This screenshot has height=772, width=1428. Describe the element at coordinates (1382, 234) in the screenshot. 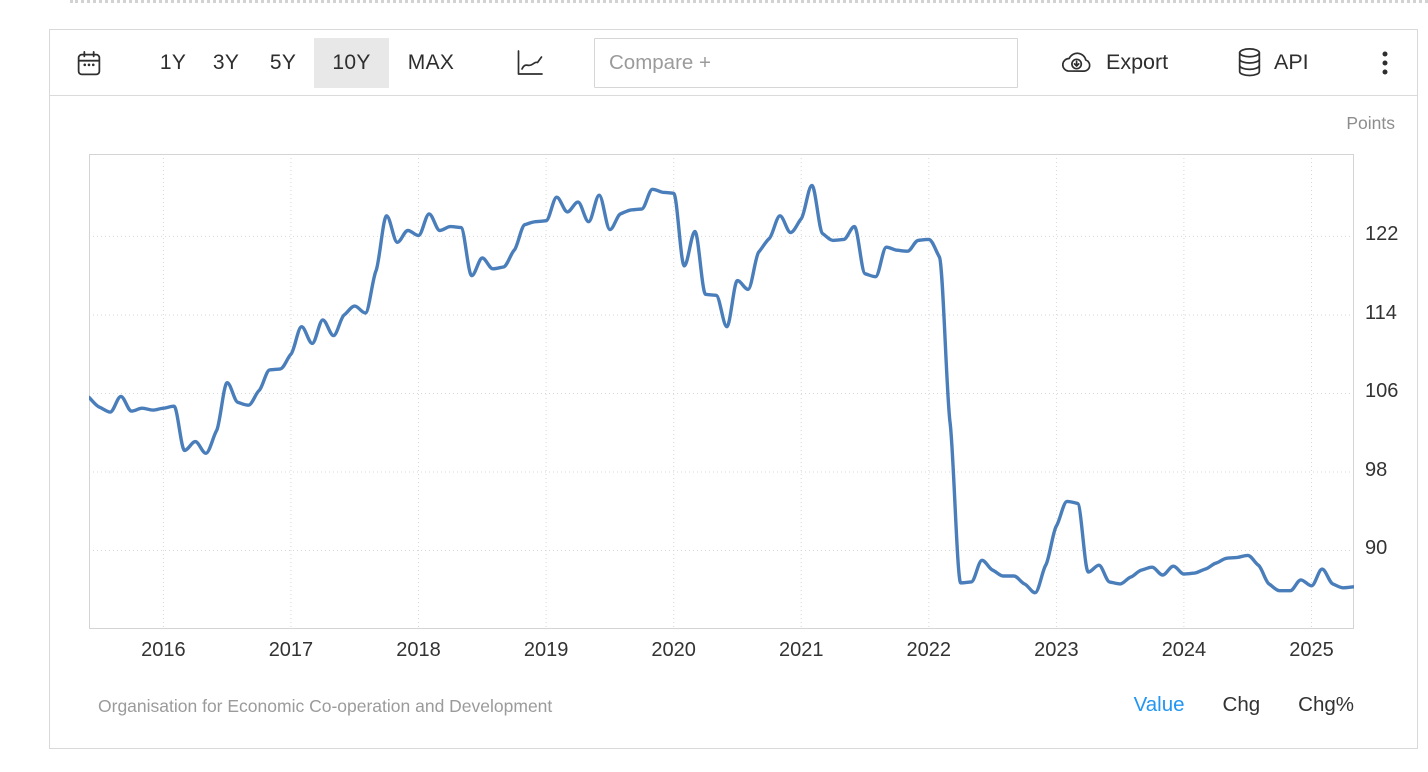

I see `y-tick-label: 122` at that location.